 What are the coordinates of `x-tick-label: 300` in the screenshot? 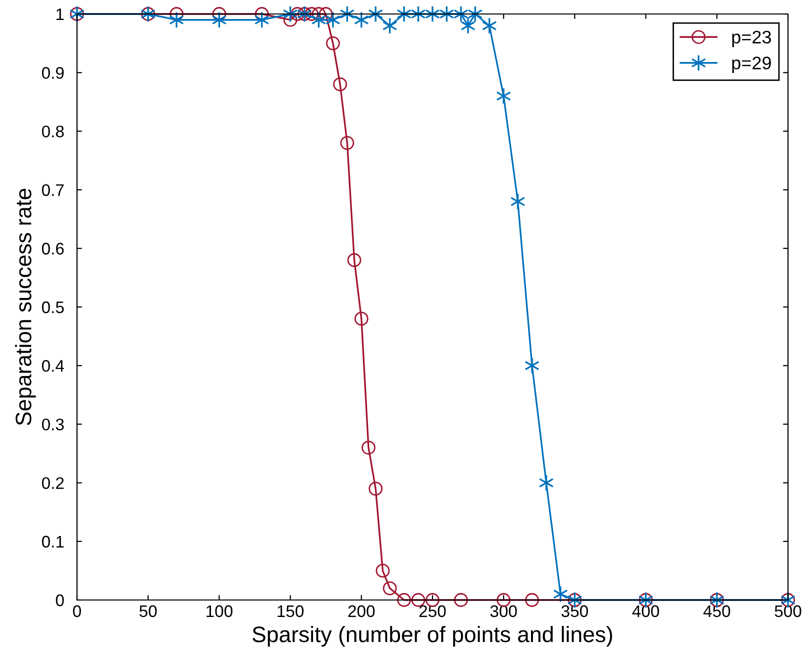 It's located at (503, 611).